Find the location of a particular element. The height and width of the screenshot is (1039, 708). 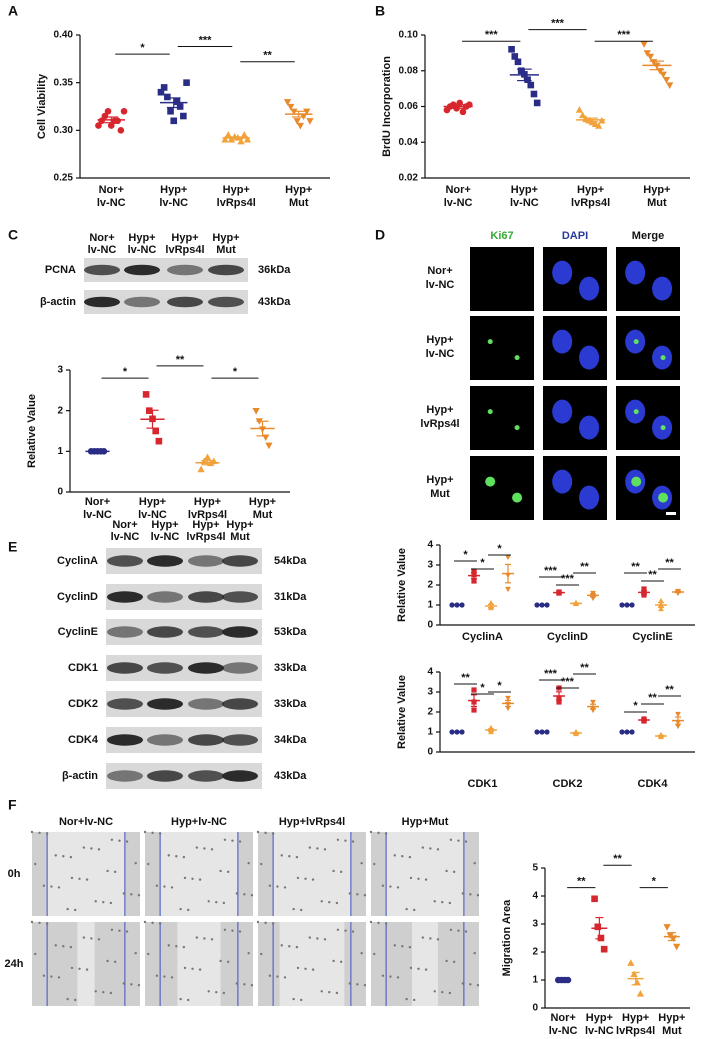

blot-row-label: β-actin is located at coordinates (80, 776).